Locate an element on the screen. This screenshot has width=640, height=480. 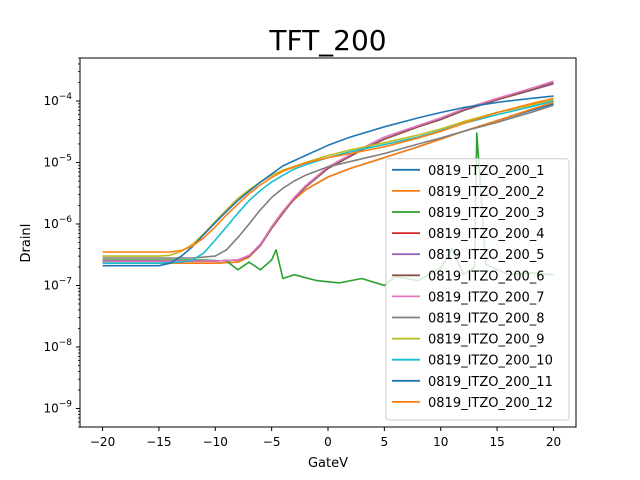
x-tick-label: −20 is located at coordinates (102, 442).